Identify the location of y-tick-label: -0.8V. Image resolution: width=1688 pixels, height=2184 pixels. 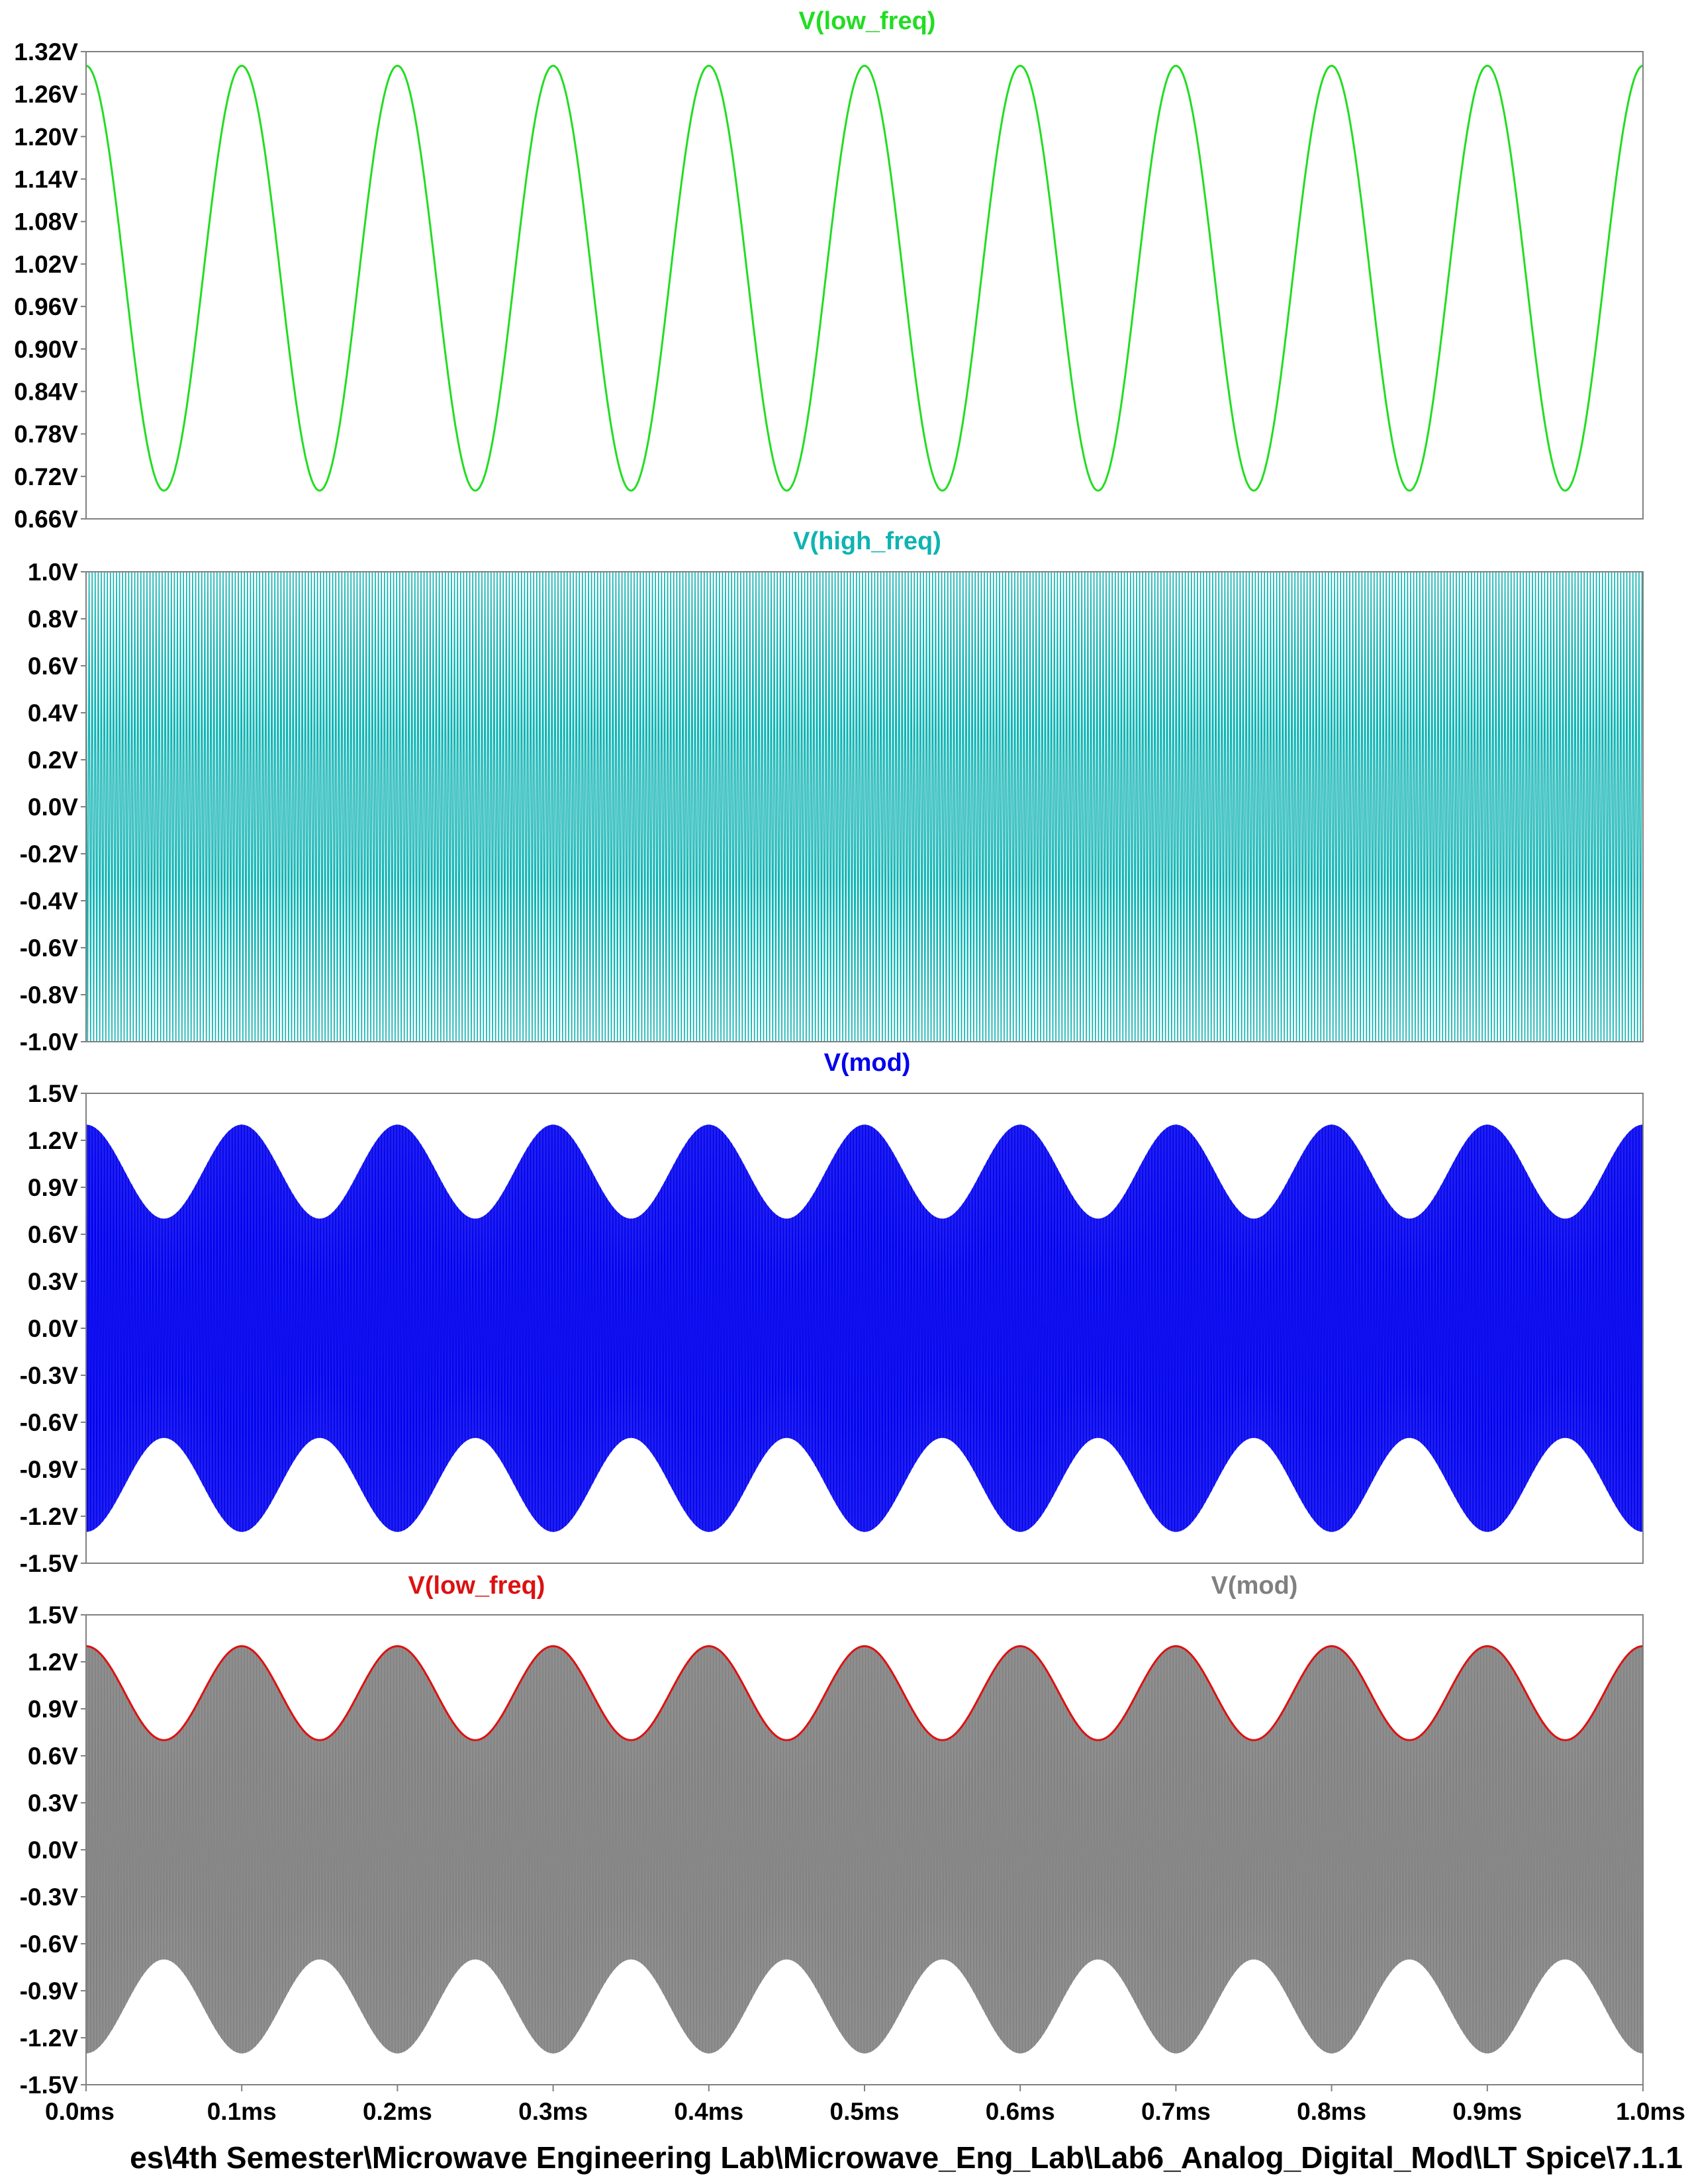
(49, 995).